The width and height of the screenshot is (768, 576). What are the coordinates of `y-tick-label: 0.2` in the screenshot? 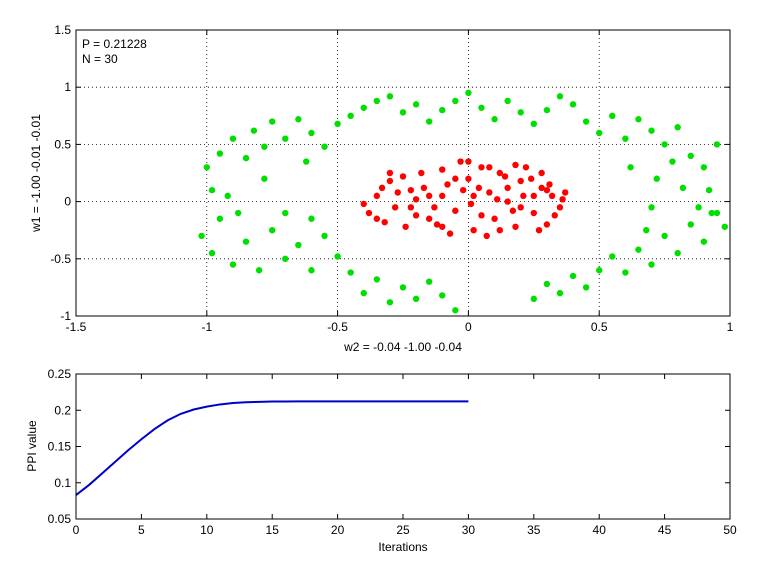 It's located at (62, 410).